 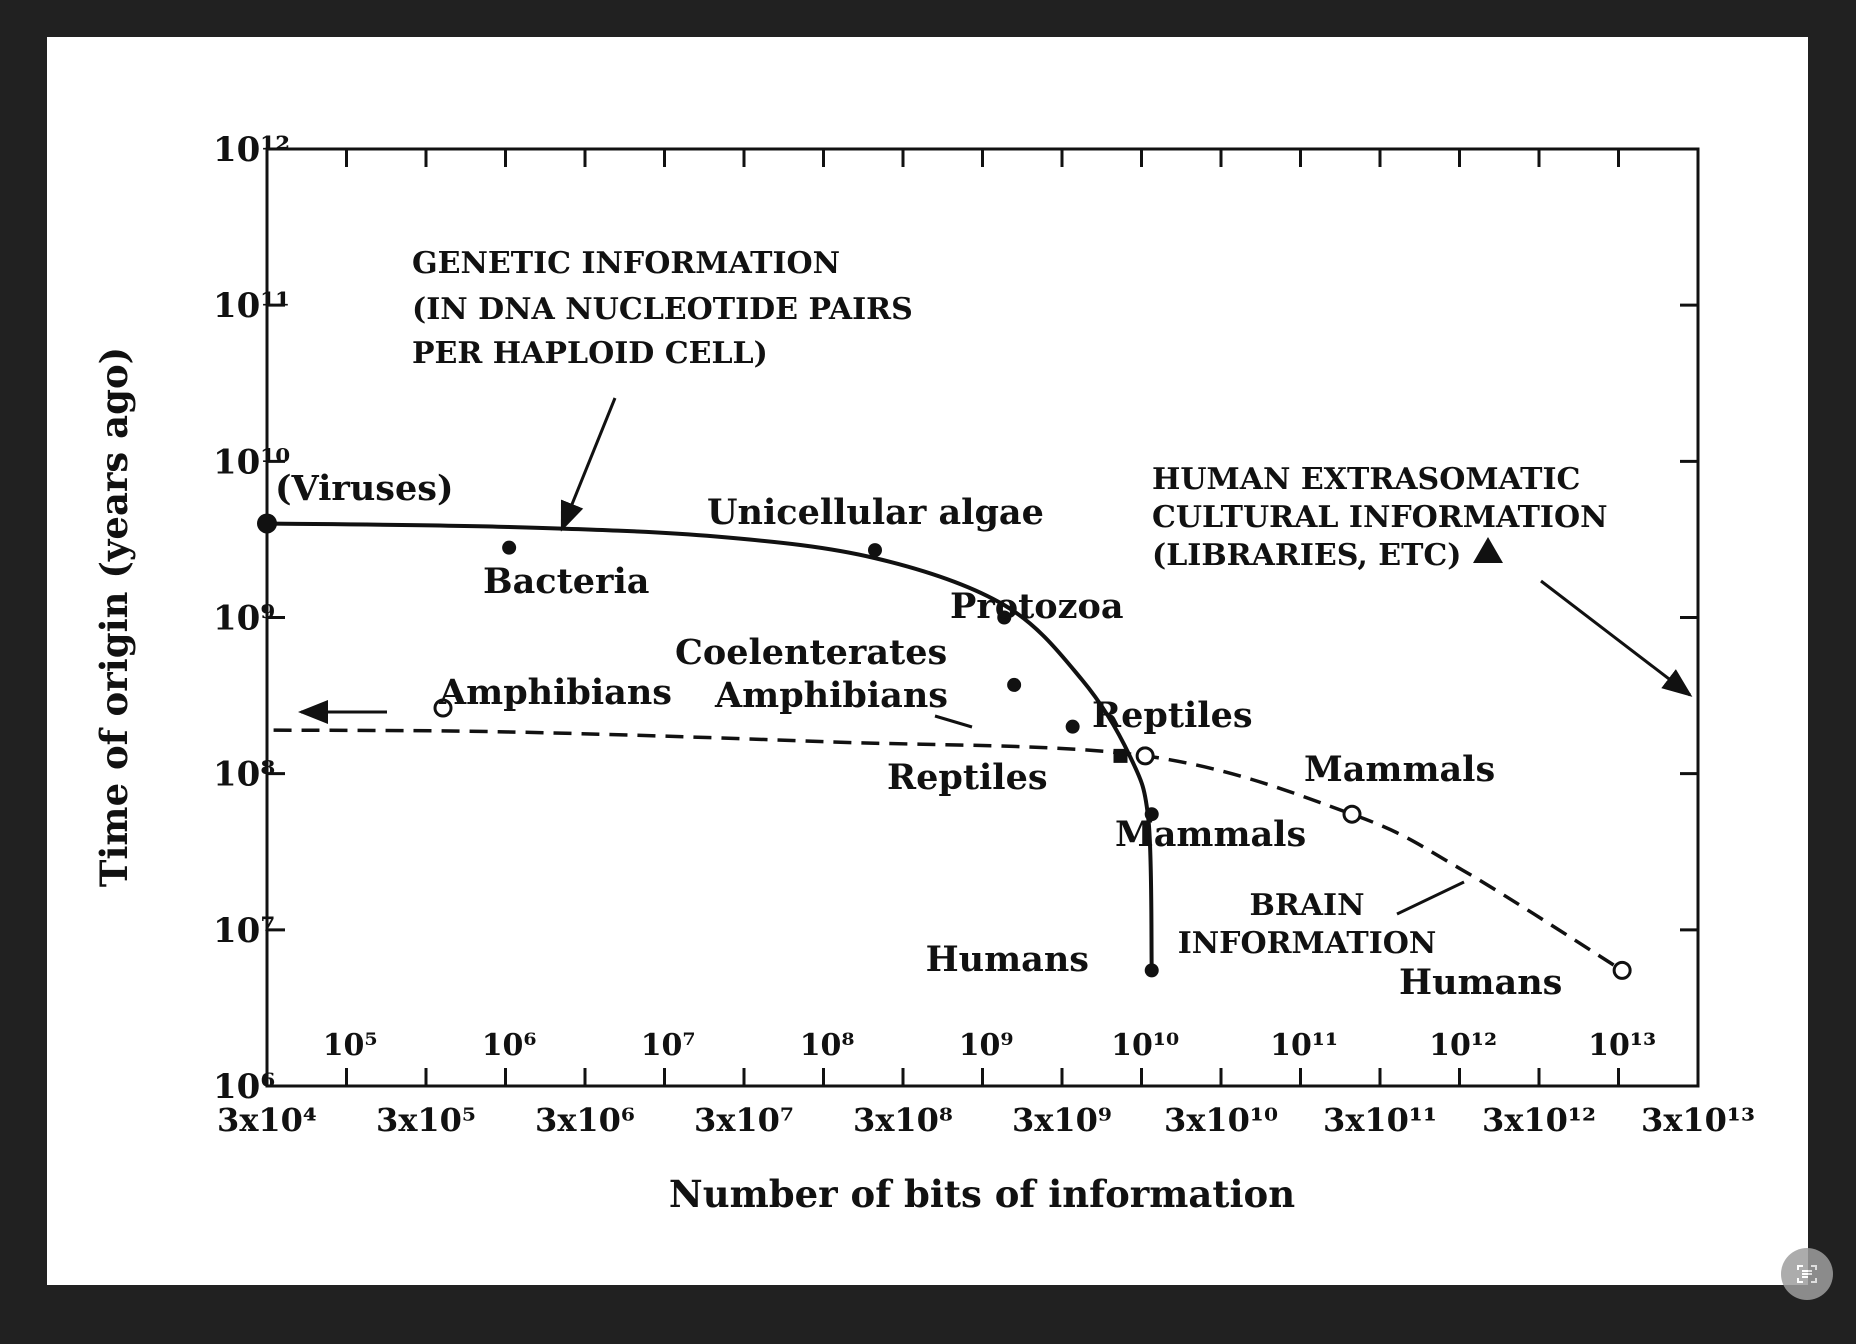 I want to click on label-protozoa: Protozoa, so click(x=1037, y=606).